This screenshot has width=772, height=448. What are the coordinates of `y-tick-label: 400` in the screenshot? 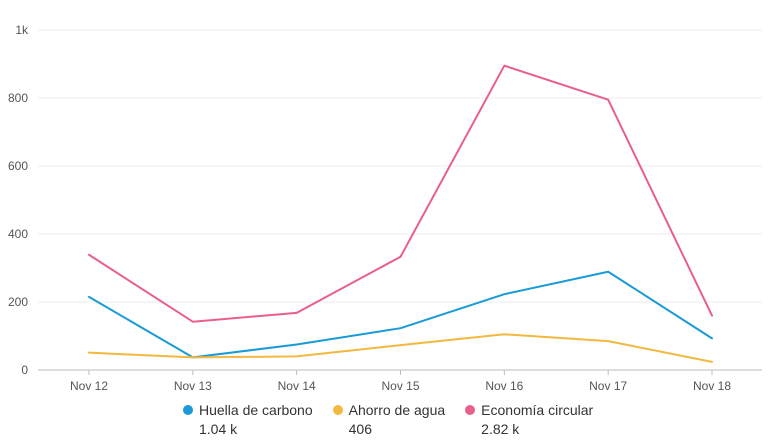 It's located at (18, 234).